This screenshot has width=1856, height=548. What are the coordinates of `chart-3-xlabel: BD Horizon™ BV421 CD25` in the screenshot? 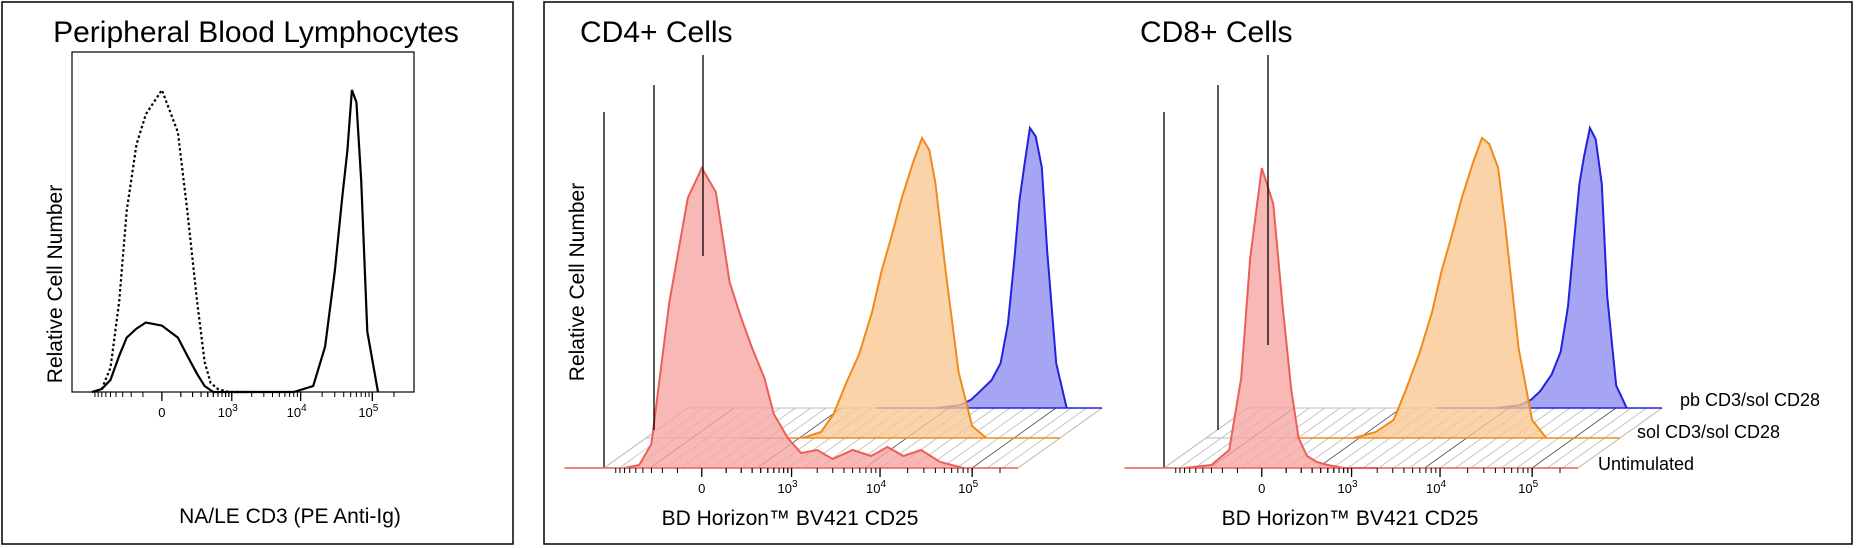 It's located at (1350, 518).